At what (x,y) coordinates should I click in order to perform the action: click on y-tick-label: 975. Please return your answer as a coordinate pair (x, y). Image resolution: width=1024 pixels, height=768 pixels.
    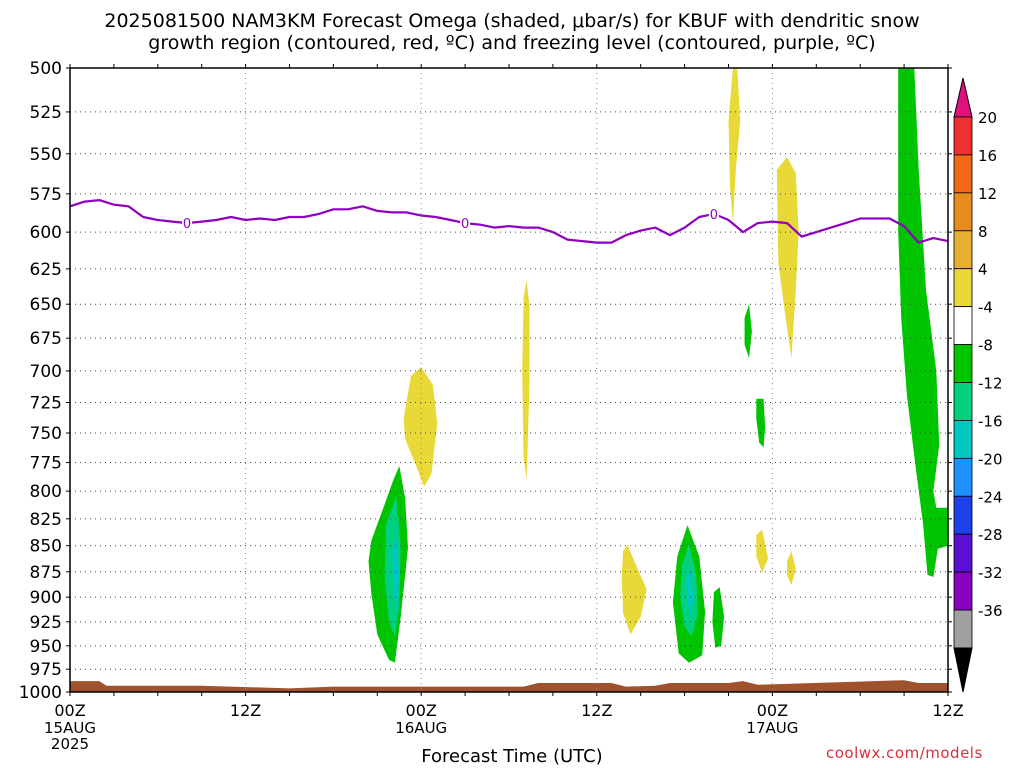
    Looking at the image, I should click on (46, 670).